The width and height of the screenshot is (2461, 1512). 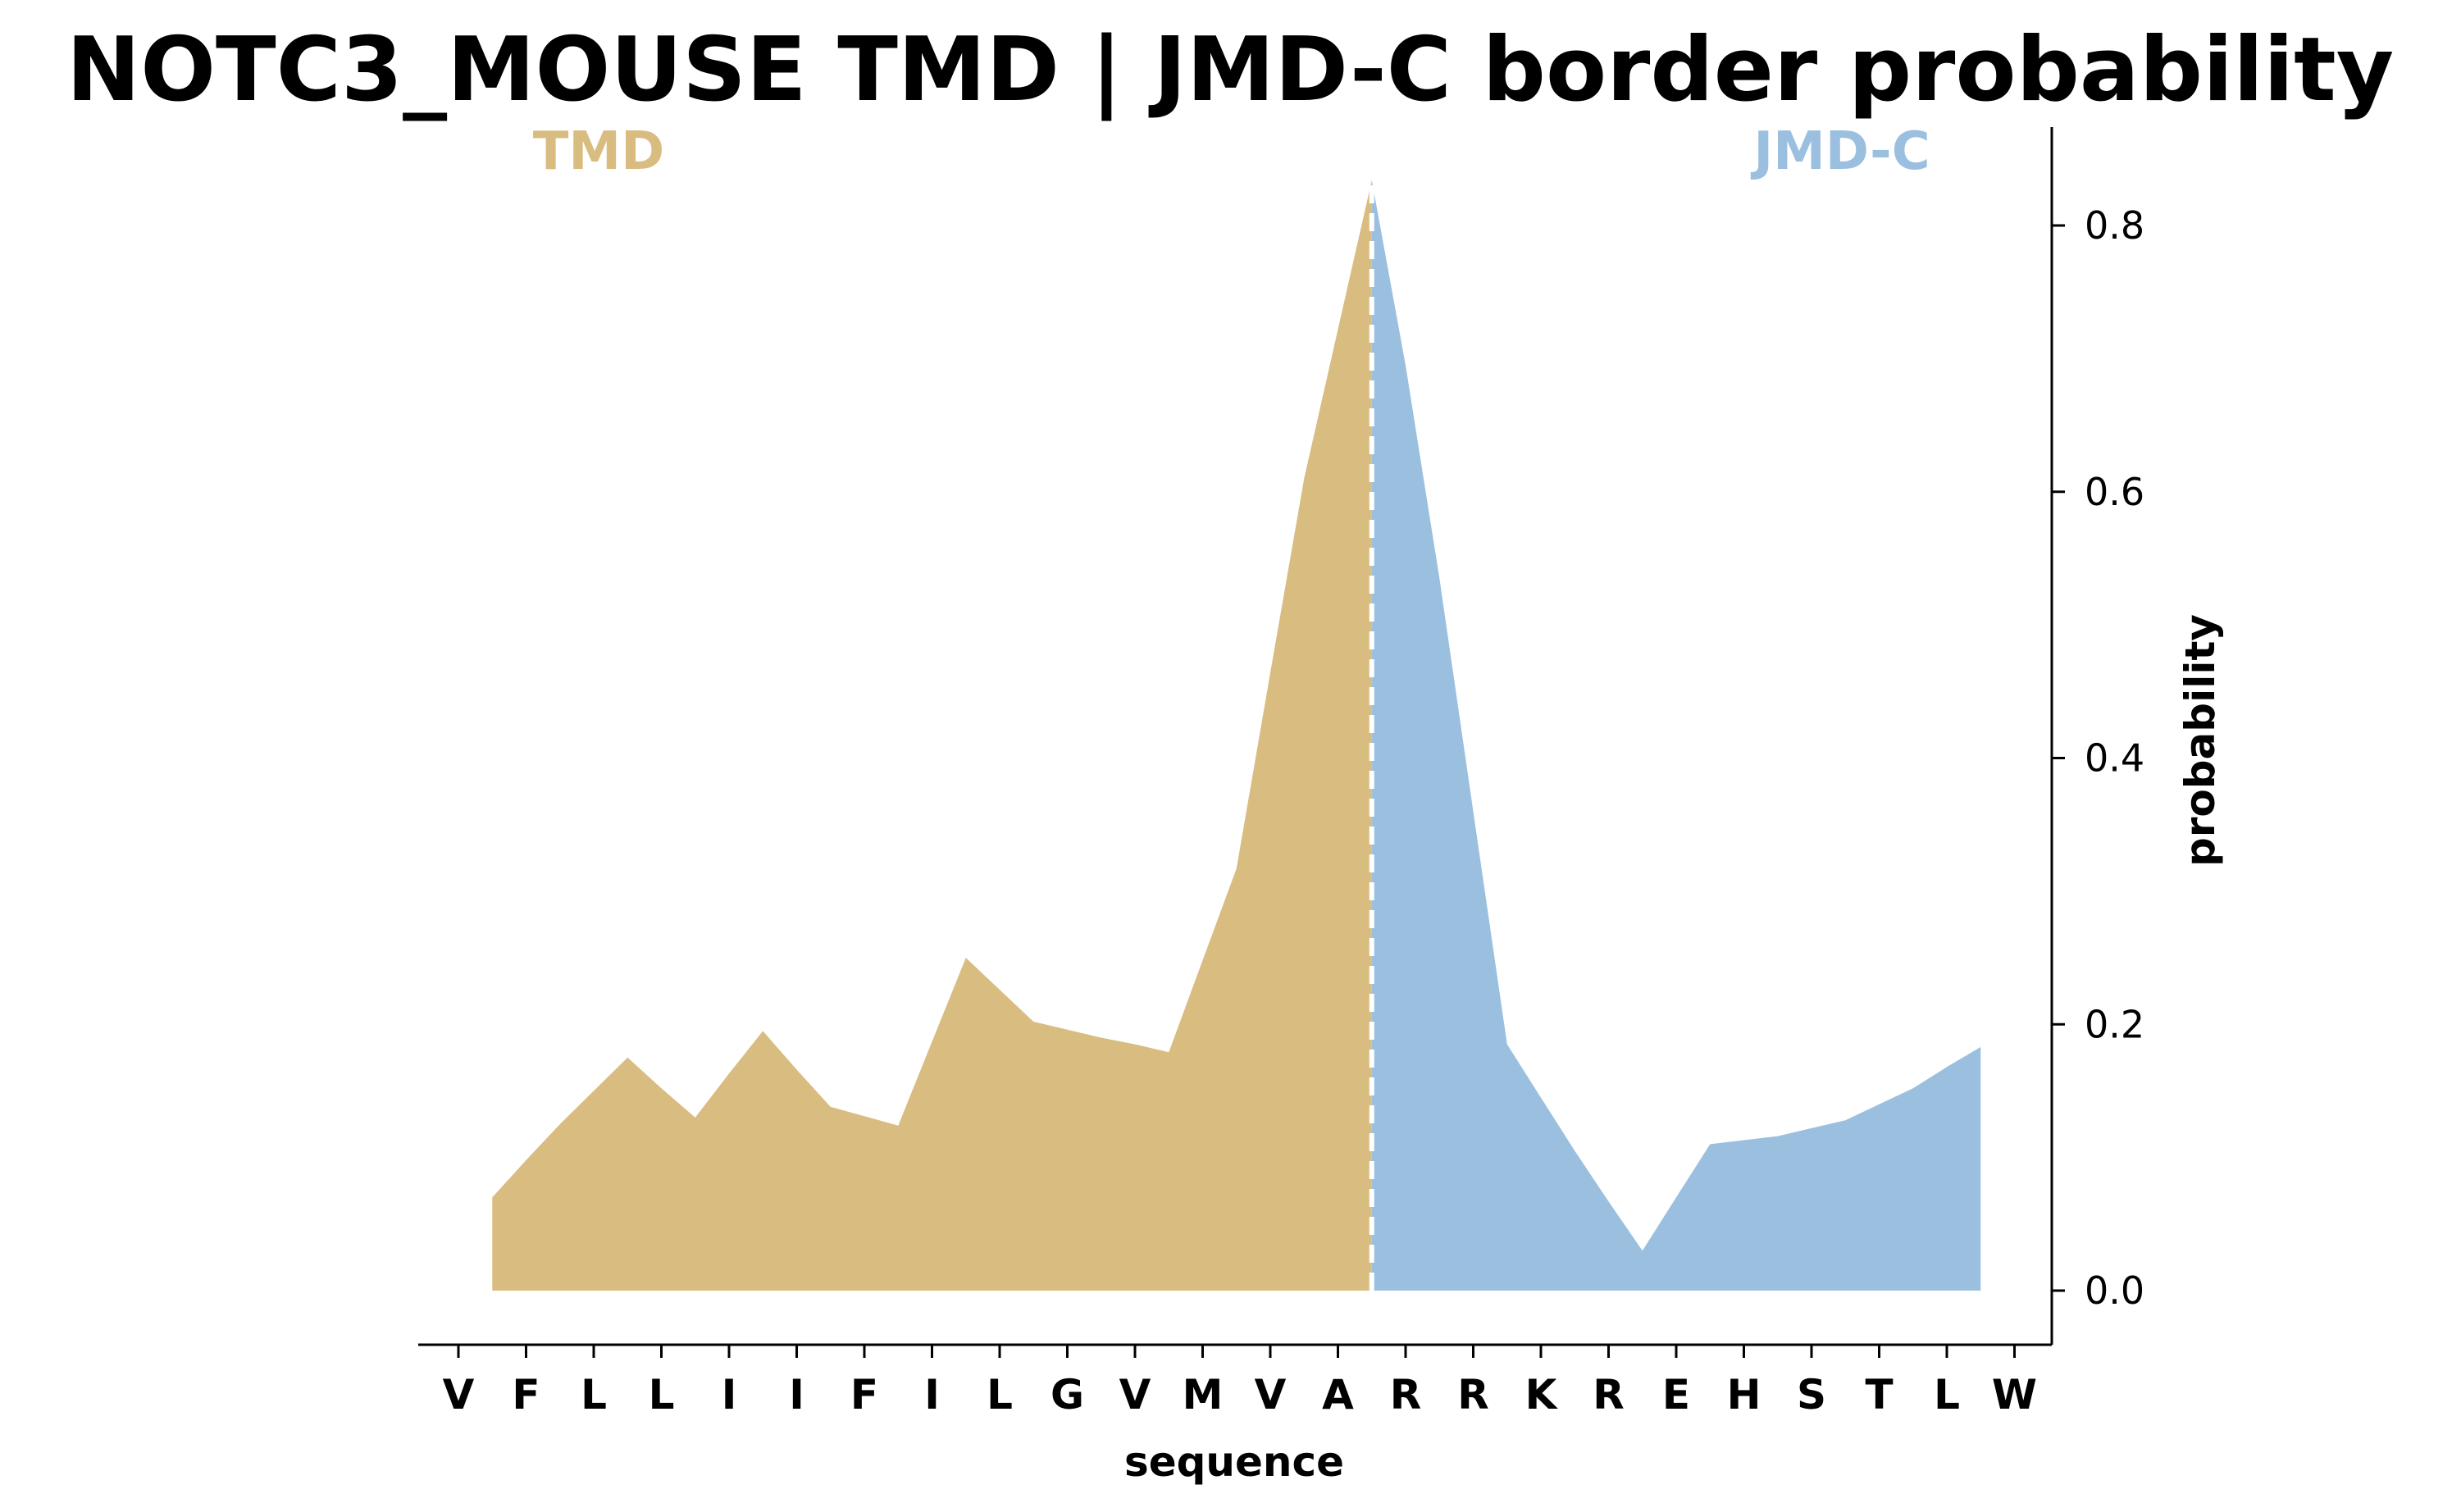 What do you see at coordinates (2114, 1024) in the screenshot?
I see `y-tick-label: 0.2` at bounding box center [2114, 1024].